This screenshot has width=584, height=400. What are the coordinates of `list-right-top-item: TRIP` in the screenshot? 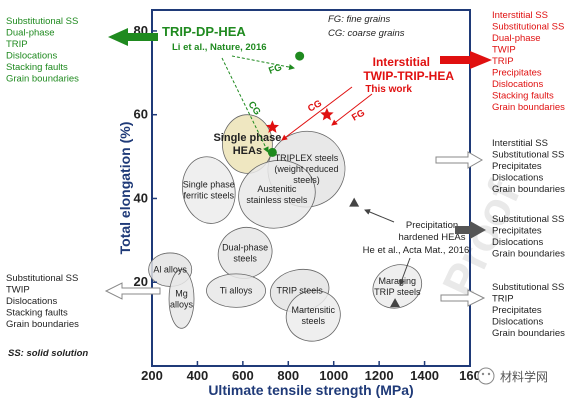 It's located at (503, 61).